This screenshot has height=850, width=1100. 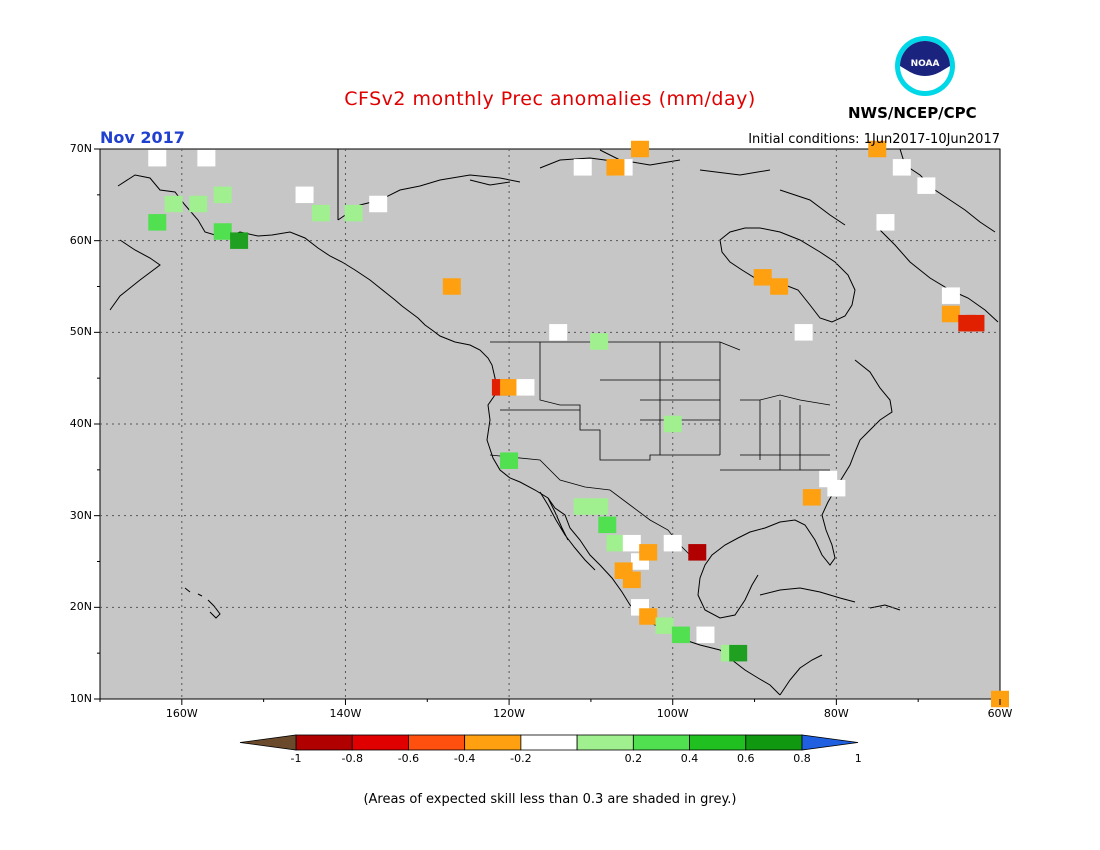 I want to click on noaa-logo-text: NOAA, so click(x=925, y=64).